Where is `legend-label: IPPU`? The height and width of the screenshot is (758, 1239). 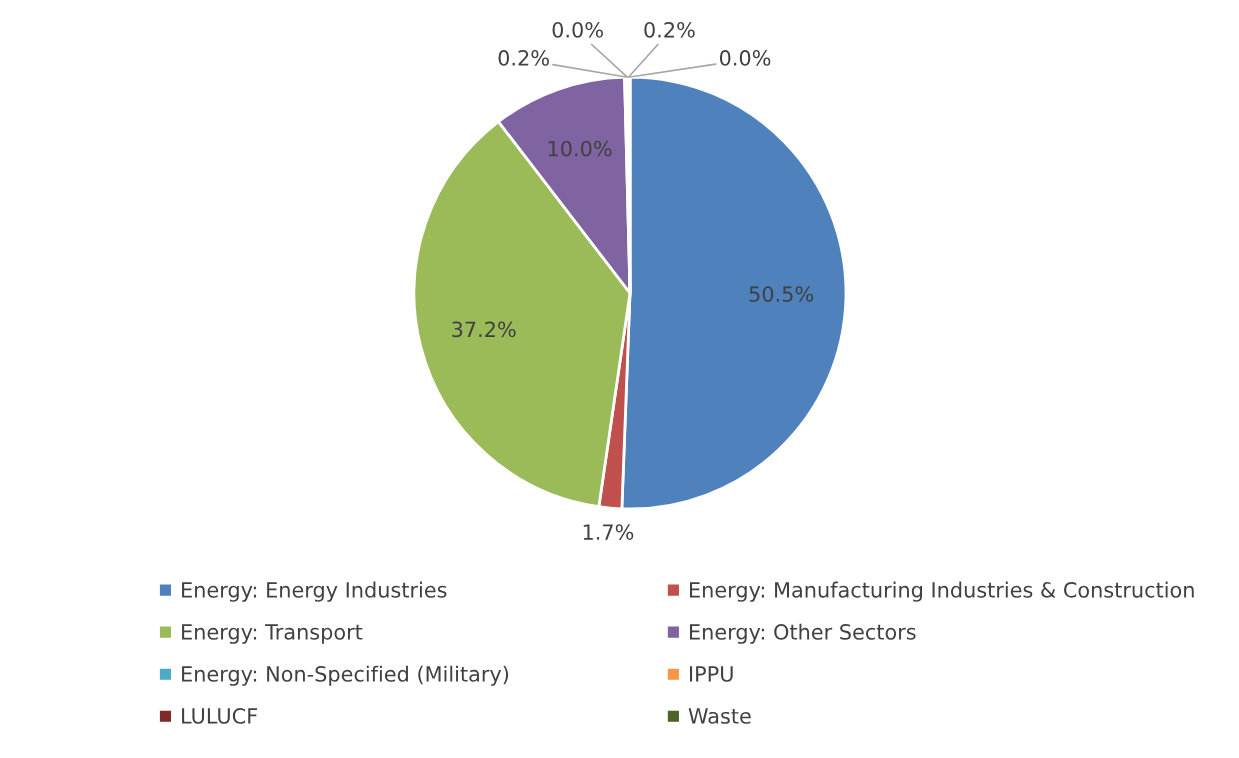
legend-label: IPPU is located at coordinates (711, 674).